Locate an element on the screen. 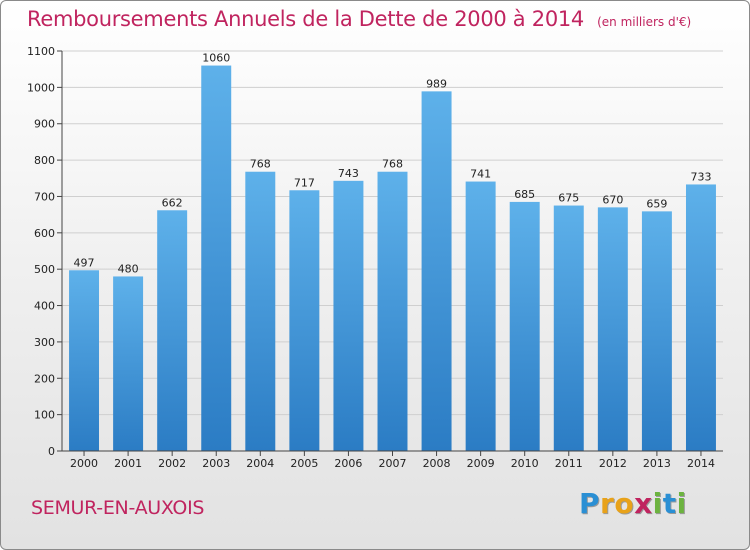 Image resolution: width=750 pixels, height=550 pixels. y-tick-label: 300 is located at coordinates (44, 342).